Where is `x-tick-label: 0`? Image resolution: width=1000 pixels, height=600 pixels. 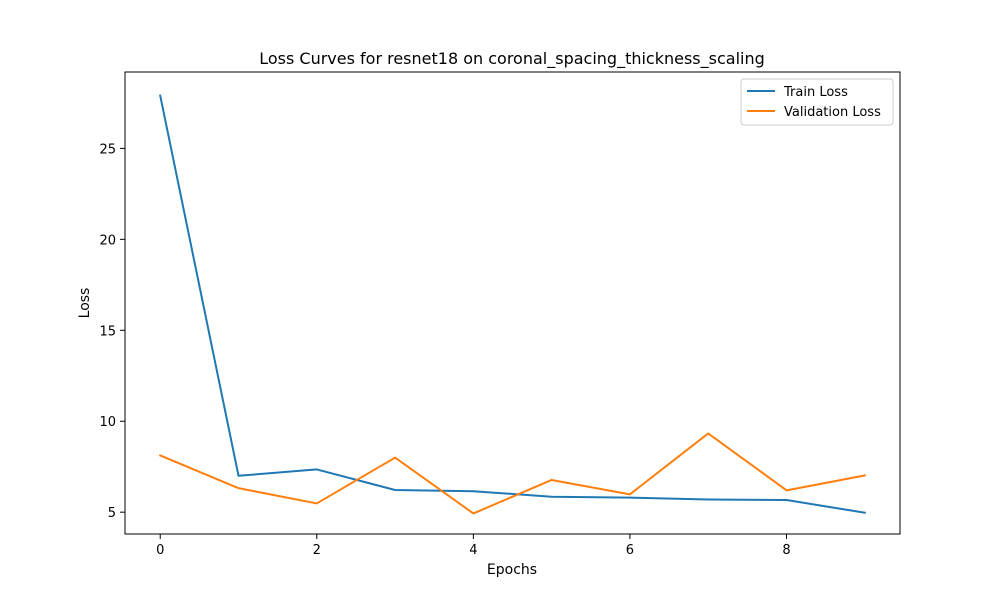
x-tick-label: 0 is located at coordinates (160, 550).